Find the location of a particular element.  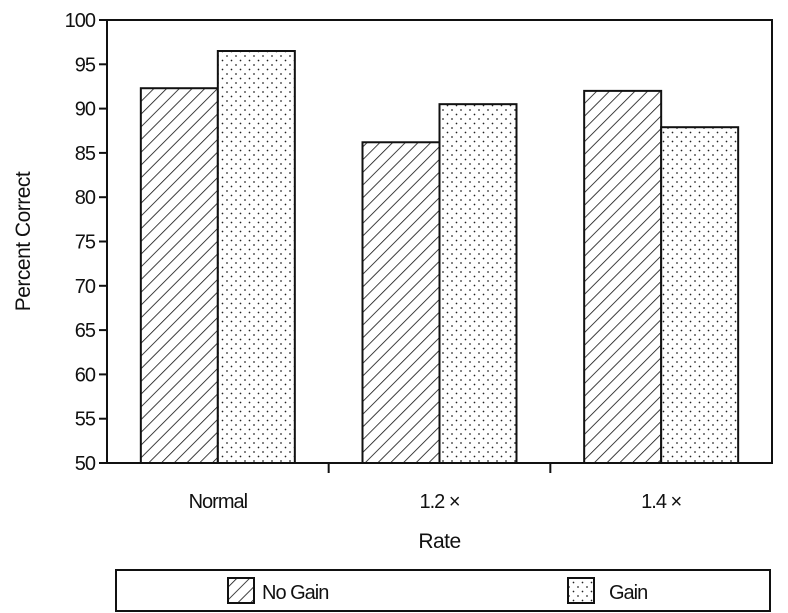

legend-swatch-no-gain is located at coordinates (241, 590).